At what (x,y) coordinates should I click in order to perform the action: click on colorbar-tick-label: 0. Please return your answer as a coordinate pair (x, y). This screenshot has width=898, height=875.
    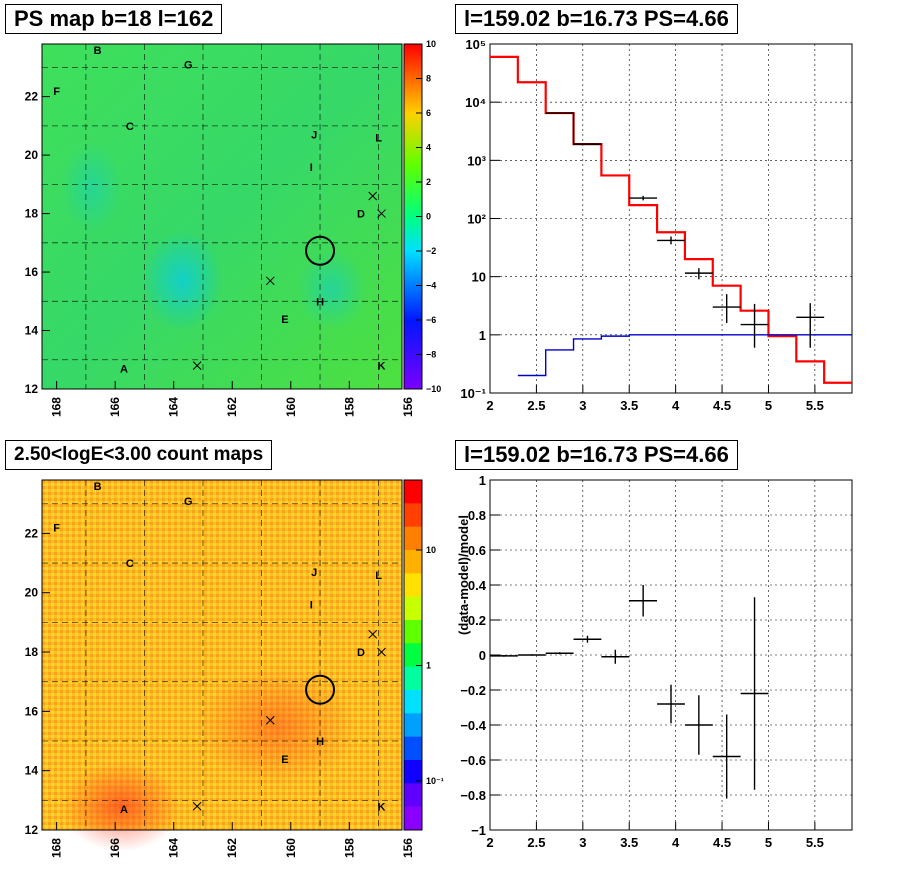
    Looking at the image, I should click on (428, 217).